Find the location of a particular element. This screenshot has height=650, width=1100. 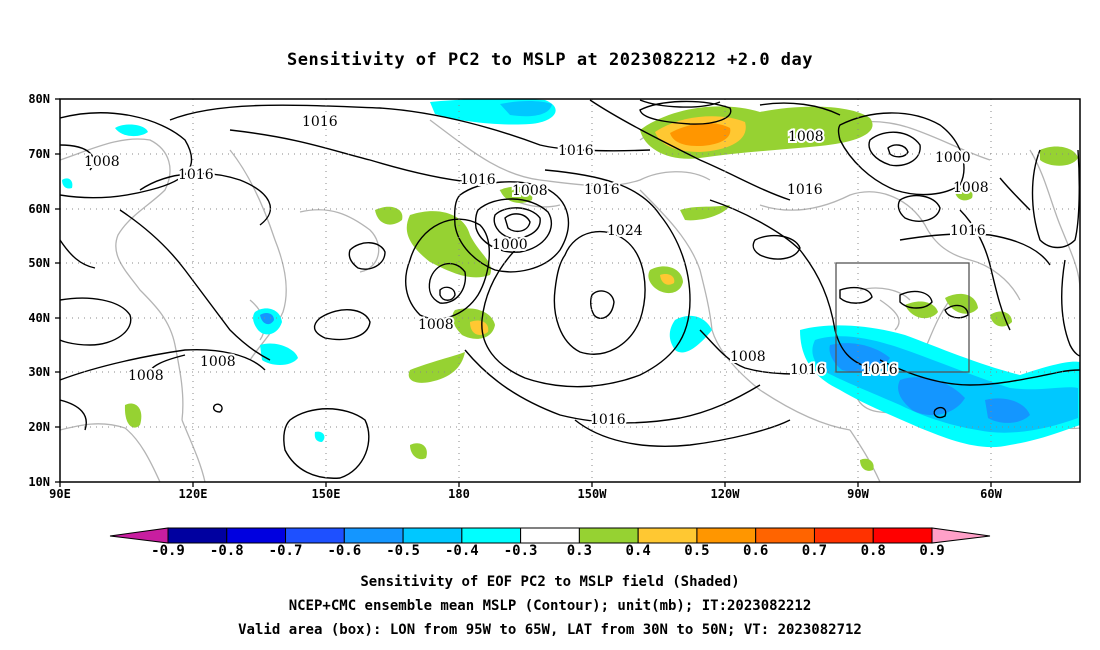

colorbar-over-triangle is located at coordinates (961, 535).